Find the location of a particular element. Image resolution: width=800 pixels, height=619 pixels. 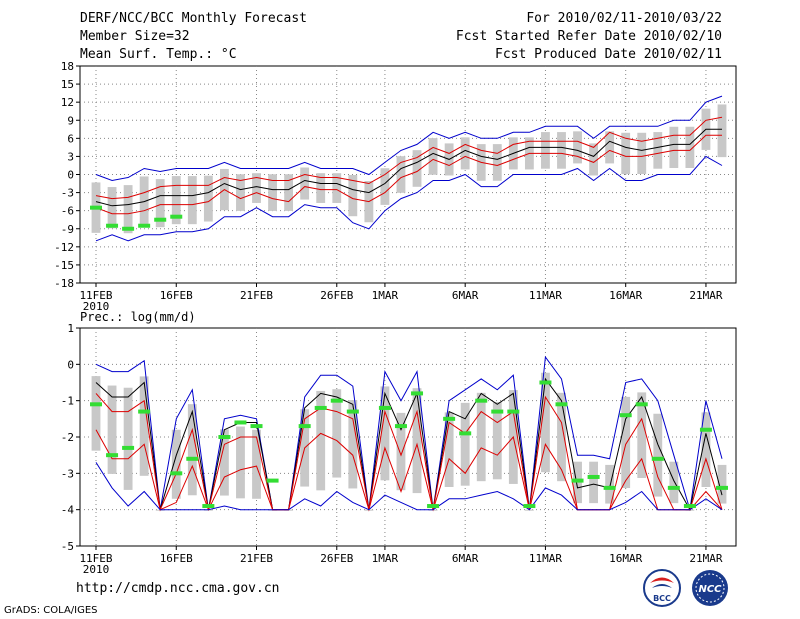

member-size: Member Size=32 is located at coordinates (135, 36).